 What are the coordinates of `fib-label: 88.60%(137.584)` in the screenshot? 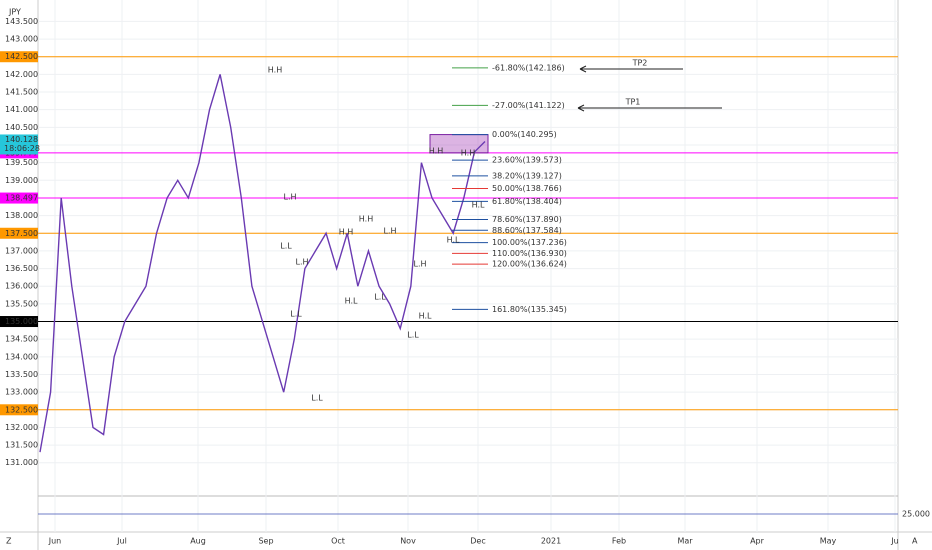 It's located at (527, 230).